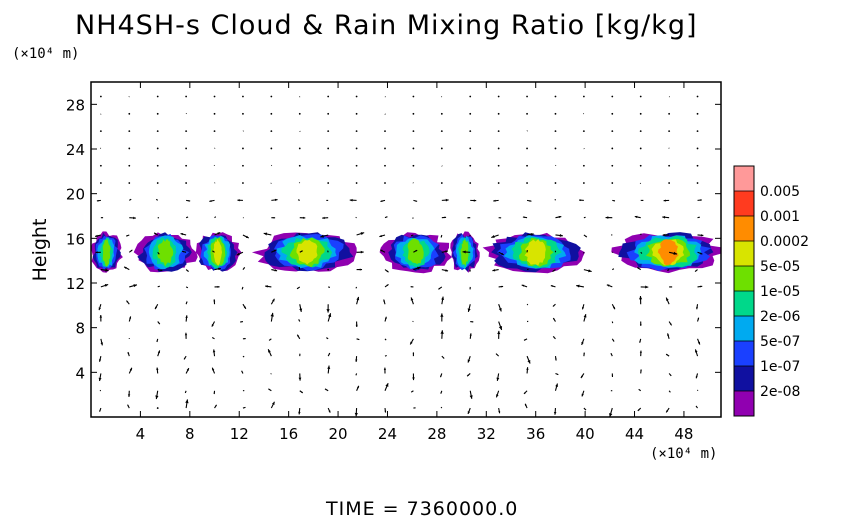  I want to click on colorbar-label: 0.005, so click(780, 192).